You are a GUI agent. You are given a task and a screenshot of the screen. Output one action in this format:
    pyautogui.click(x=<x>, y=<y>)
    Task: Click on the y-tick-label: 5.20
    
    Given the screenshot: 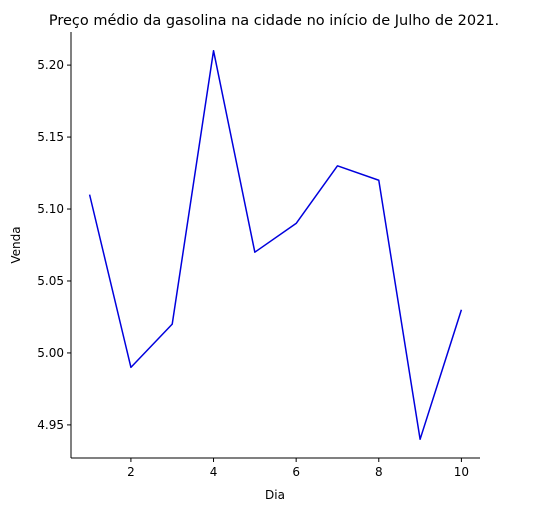 What is the action you would take?
    pyautogui.click(x=50, y=65)
    